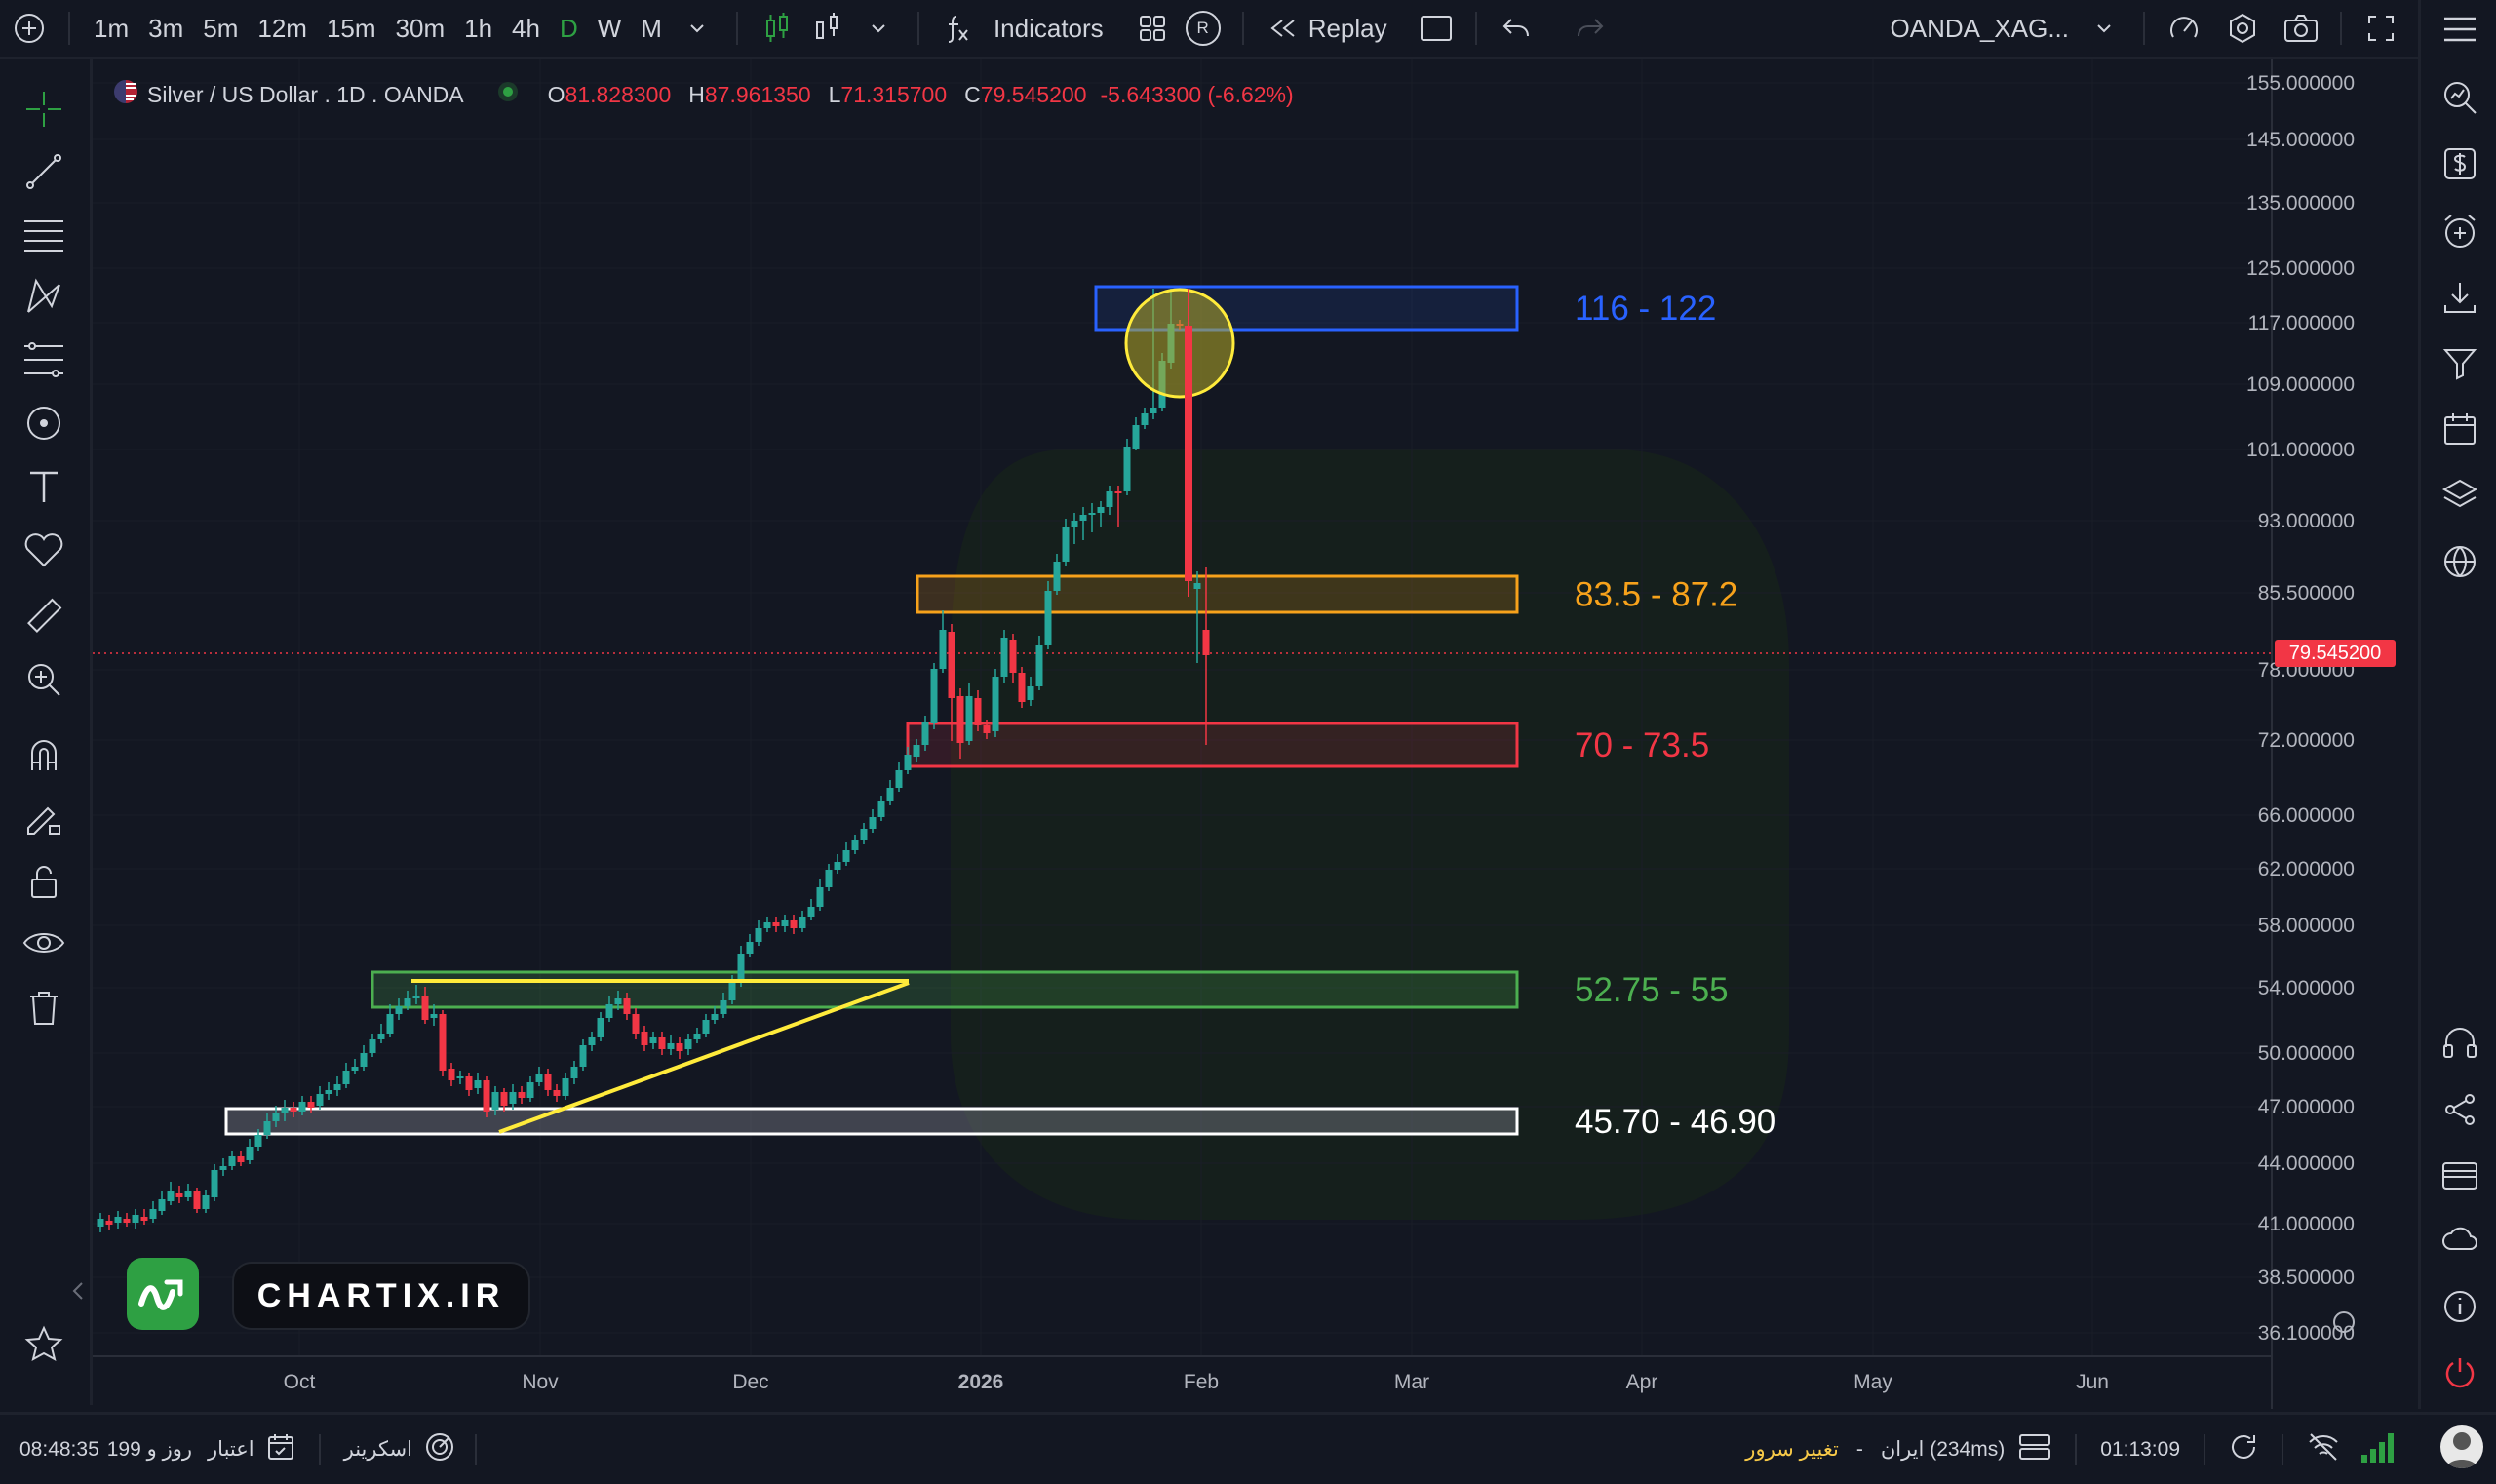 Image resolution: width=2496 pixels, height=1484 pixels. Describe the element at coordinates (1516, 28) in the screenshot. I see `undo-icon` at that location.